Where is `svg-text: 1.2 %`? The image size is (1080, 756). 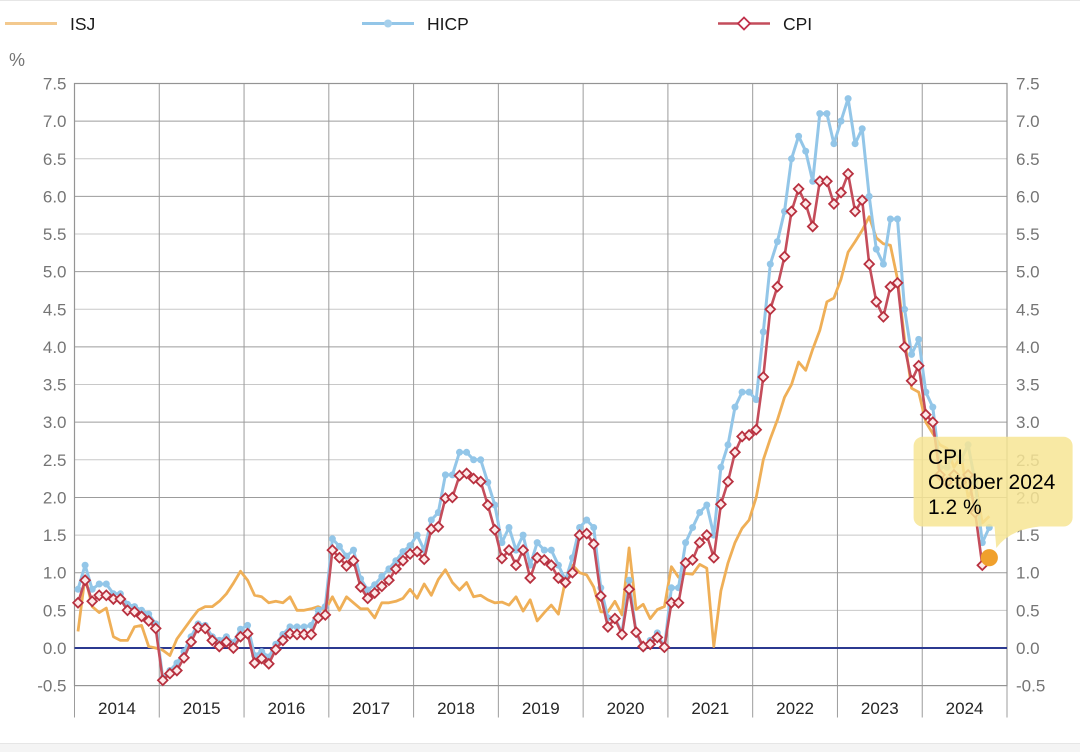
svg-text: 1.2 % is located at coordinates (955, 507).